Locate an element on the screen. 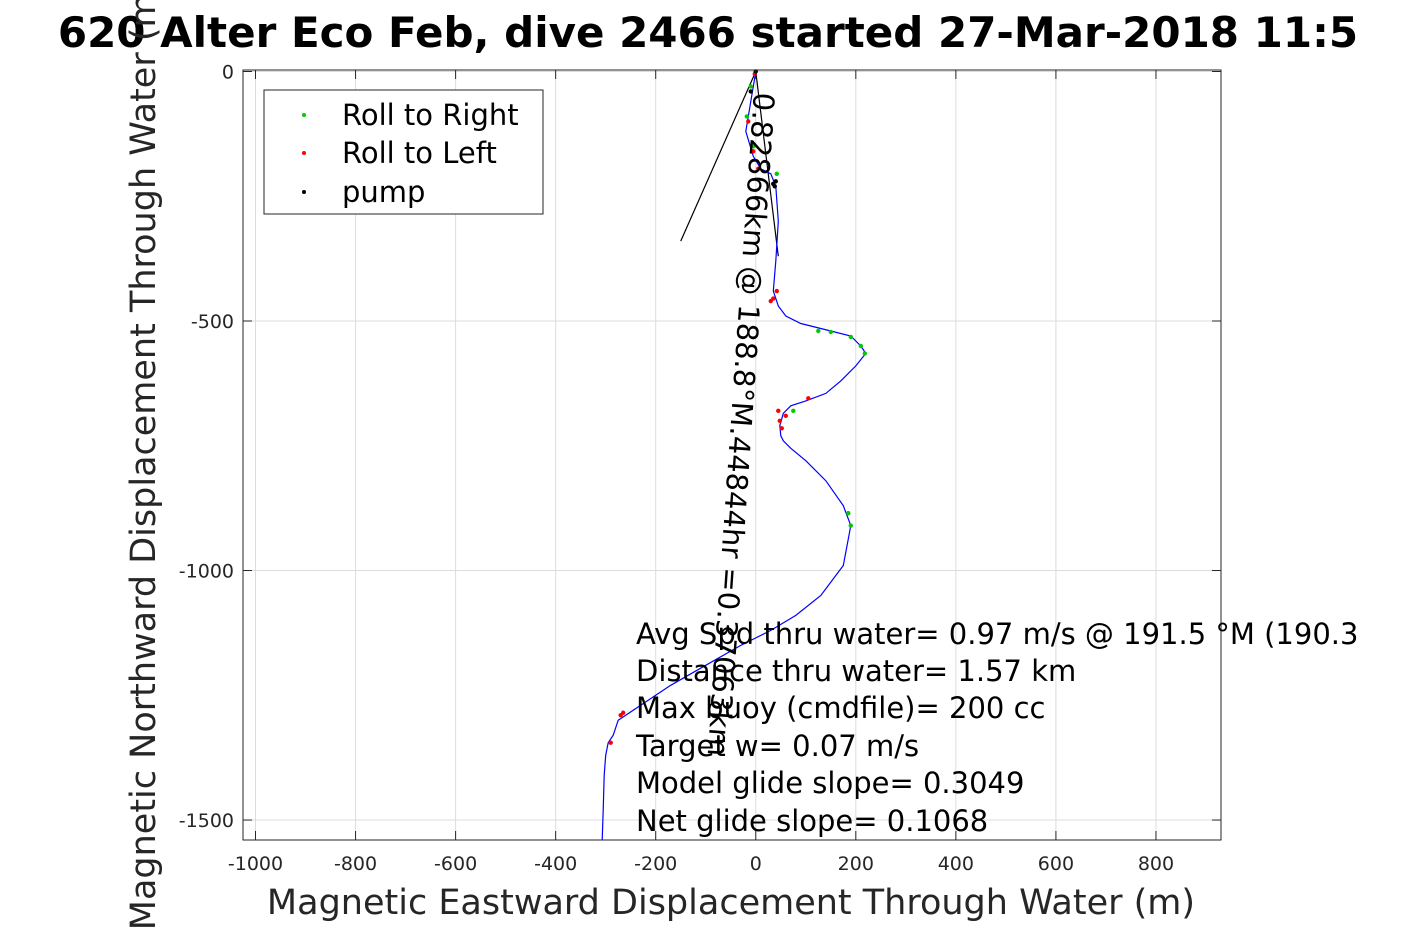  y-tick-label: -1500 is located at coordinates (206, 821).